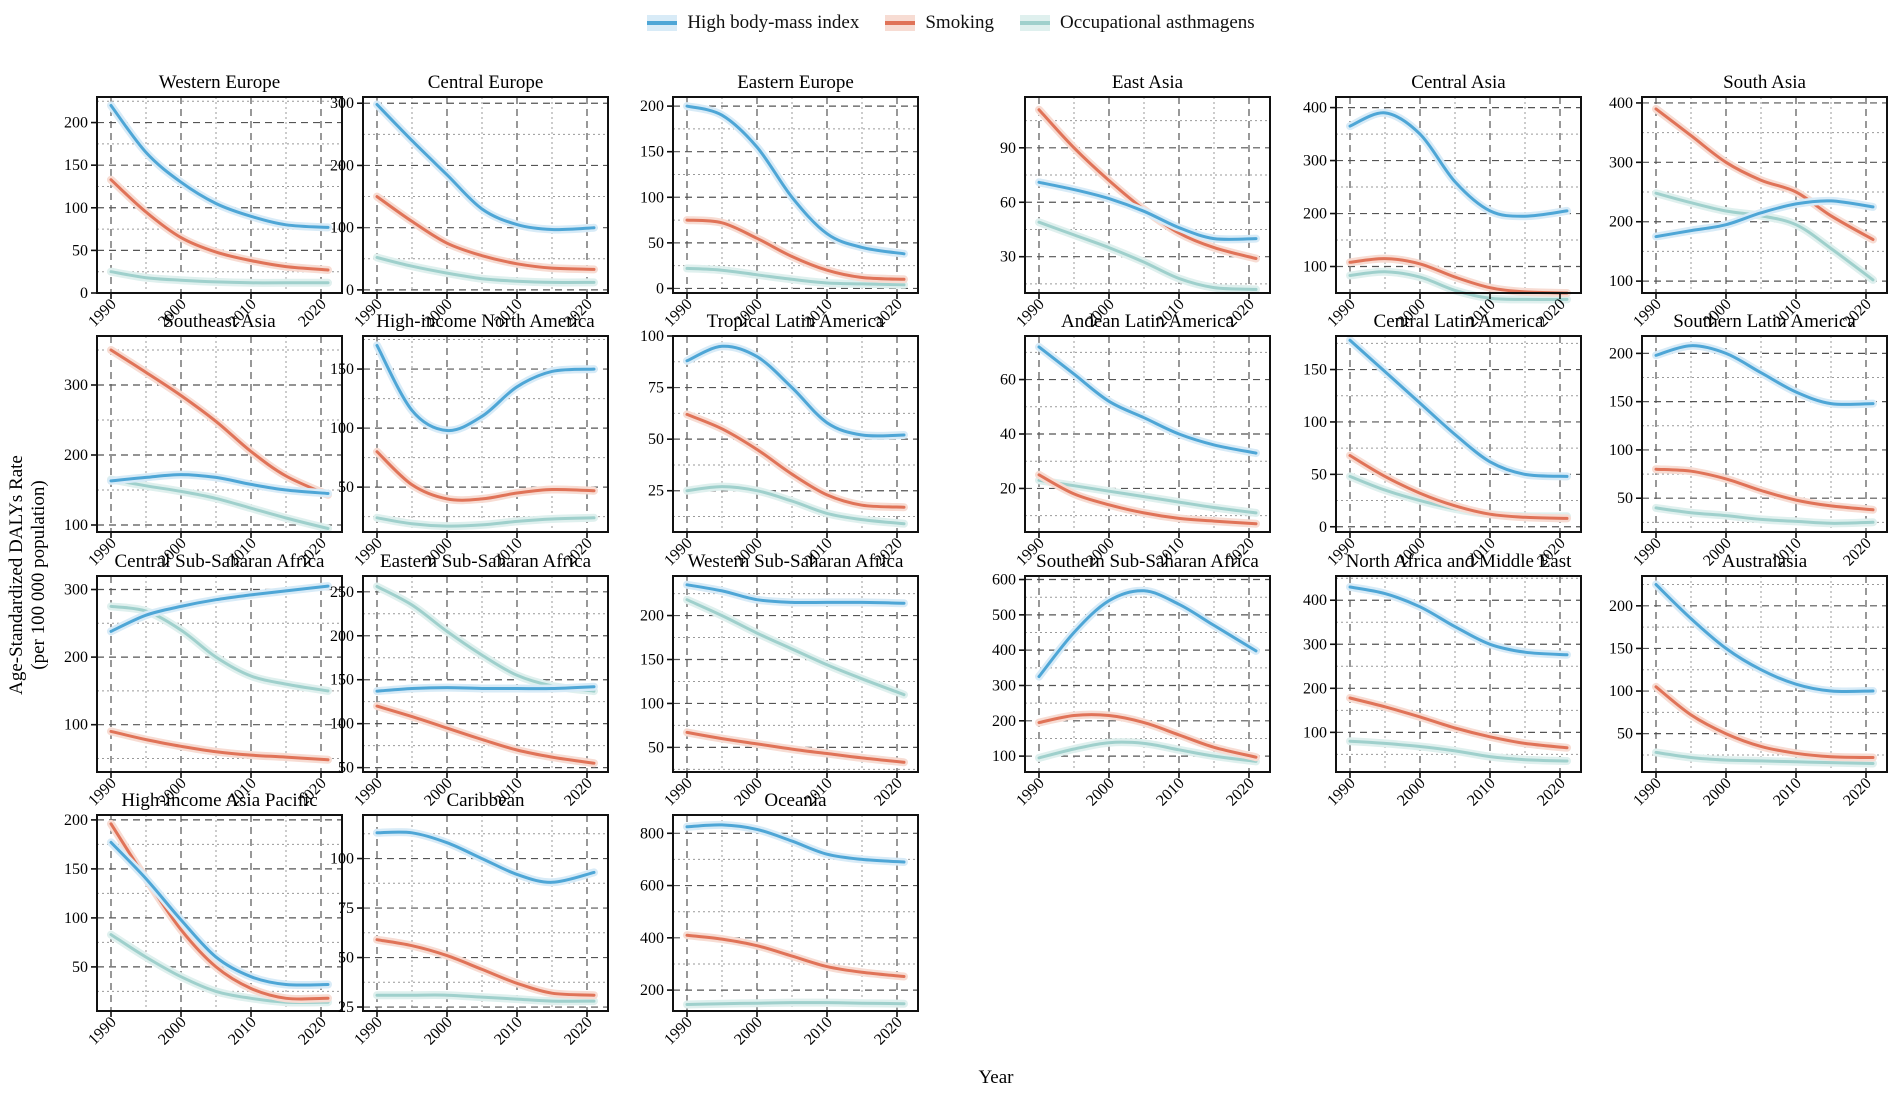 This screenshot has height=1093, width=1902. I want to click on panel-title-andean-latin-america: Andean Latin America, so click(1148, 321).